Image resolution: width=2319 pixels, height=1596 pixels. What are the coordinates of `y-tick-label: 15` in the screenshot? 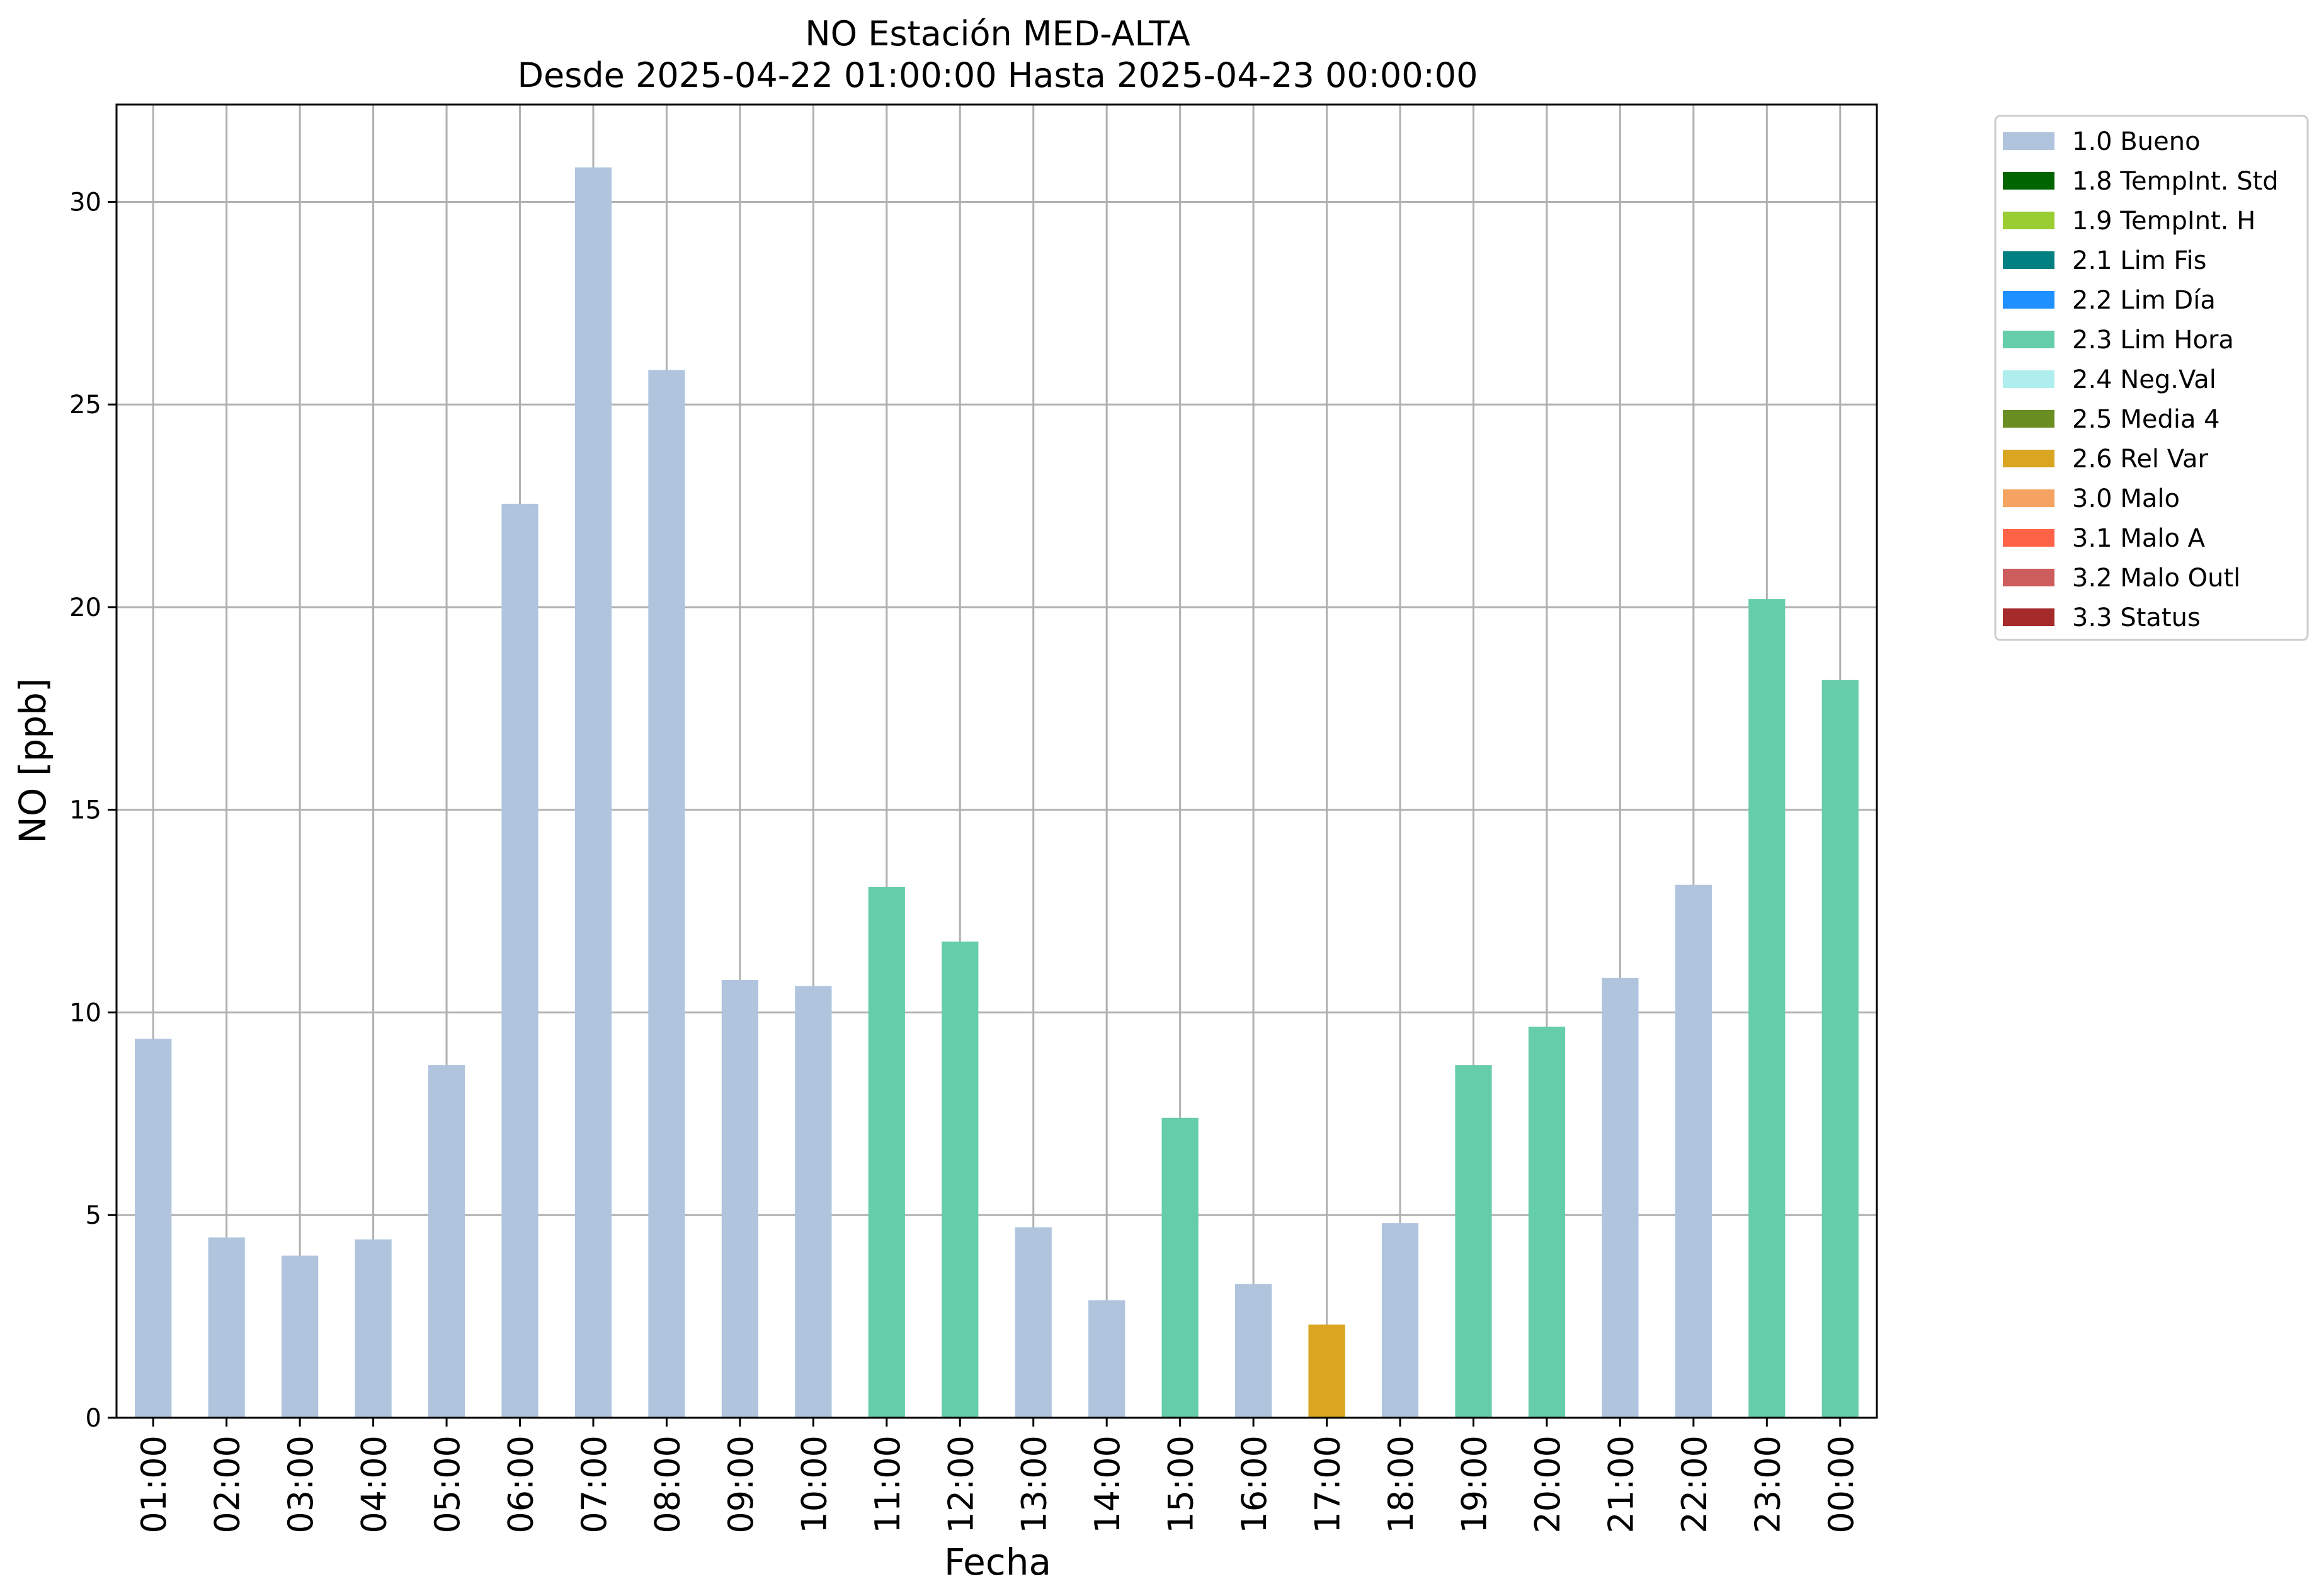 It's located at (85, 810).